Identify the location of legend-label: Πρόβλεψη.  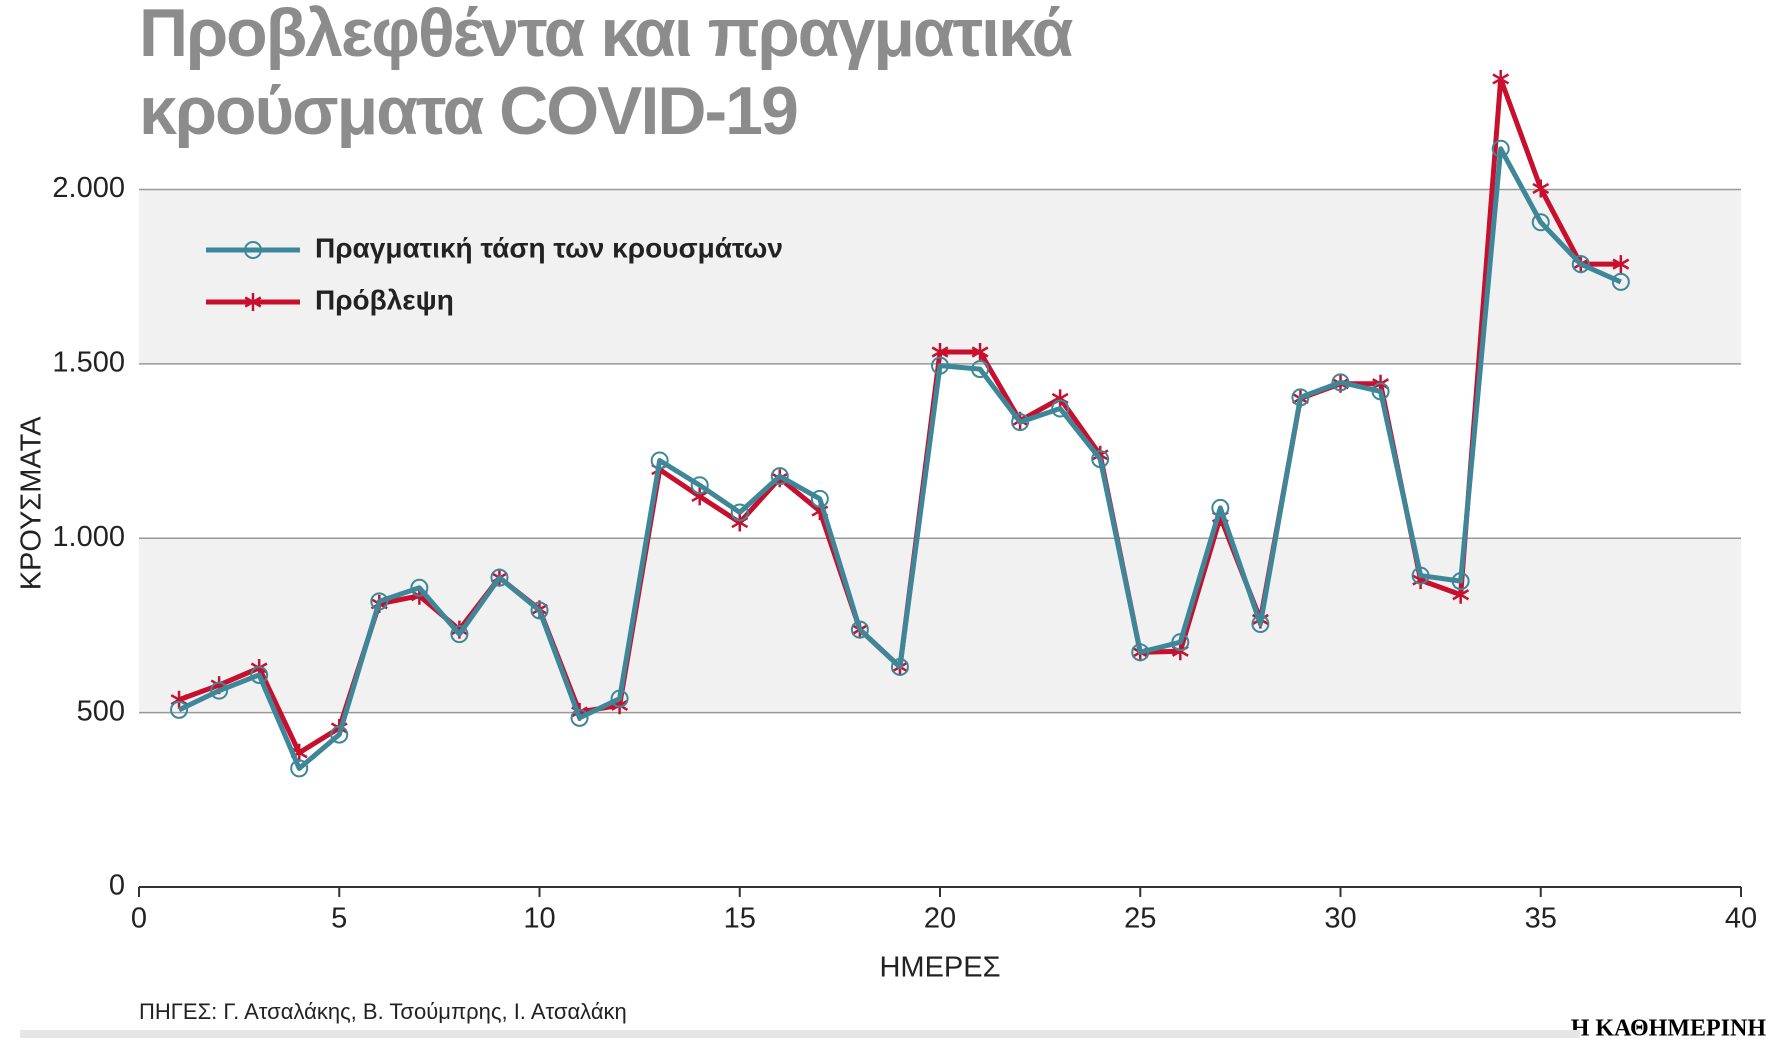
(384, 299).